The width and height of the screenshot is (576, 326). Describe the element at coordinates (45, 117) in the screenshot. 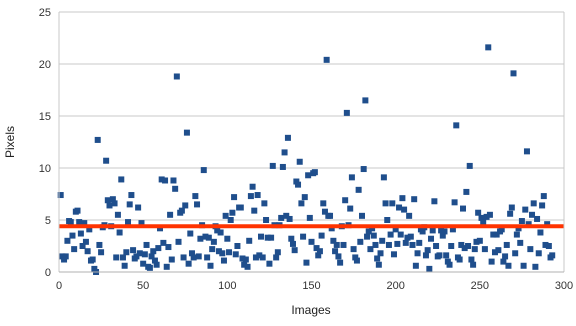

I see `y-tick-label: 15` at that location.